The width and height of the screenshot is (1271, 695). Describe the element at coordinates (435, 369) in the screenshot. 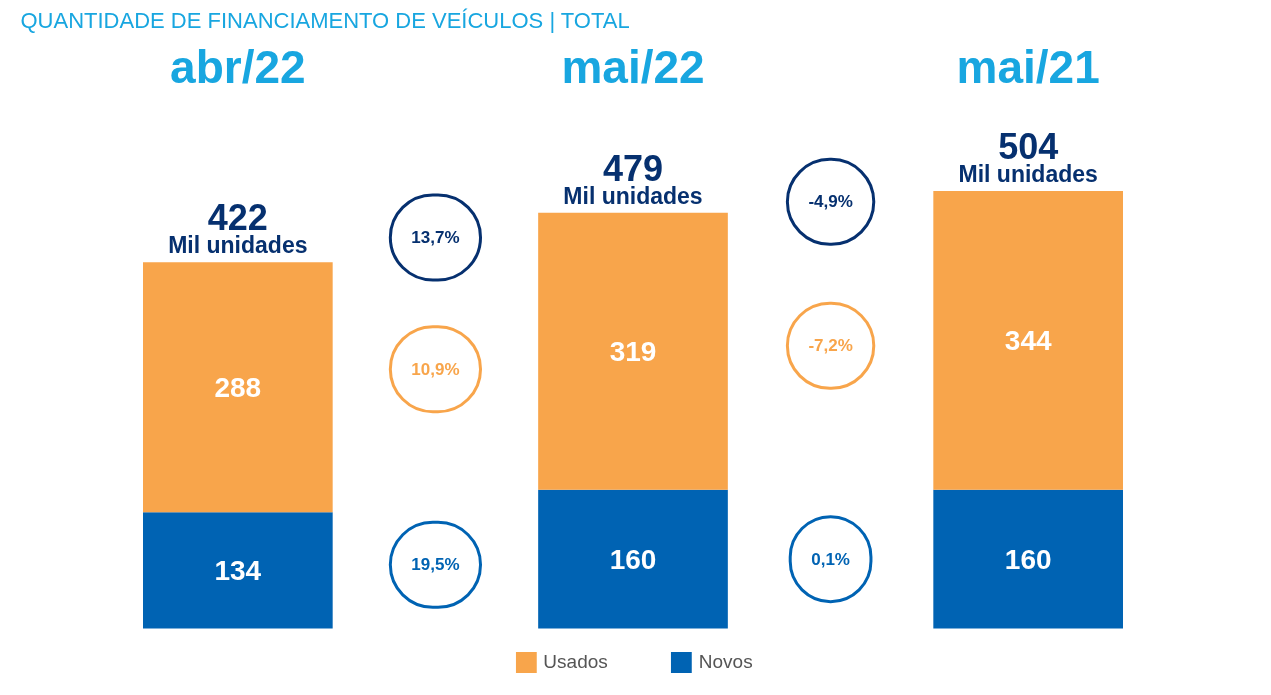

I see `annotation: 10,9%` at that location.